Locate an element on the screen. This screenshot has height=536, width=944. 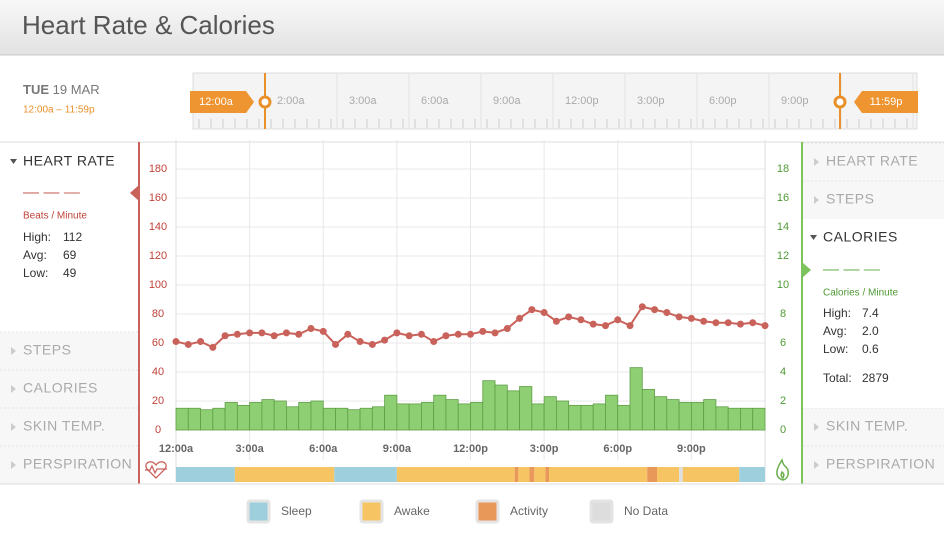
metric-item: HEART RATE is located at coordinates (872, 161).